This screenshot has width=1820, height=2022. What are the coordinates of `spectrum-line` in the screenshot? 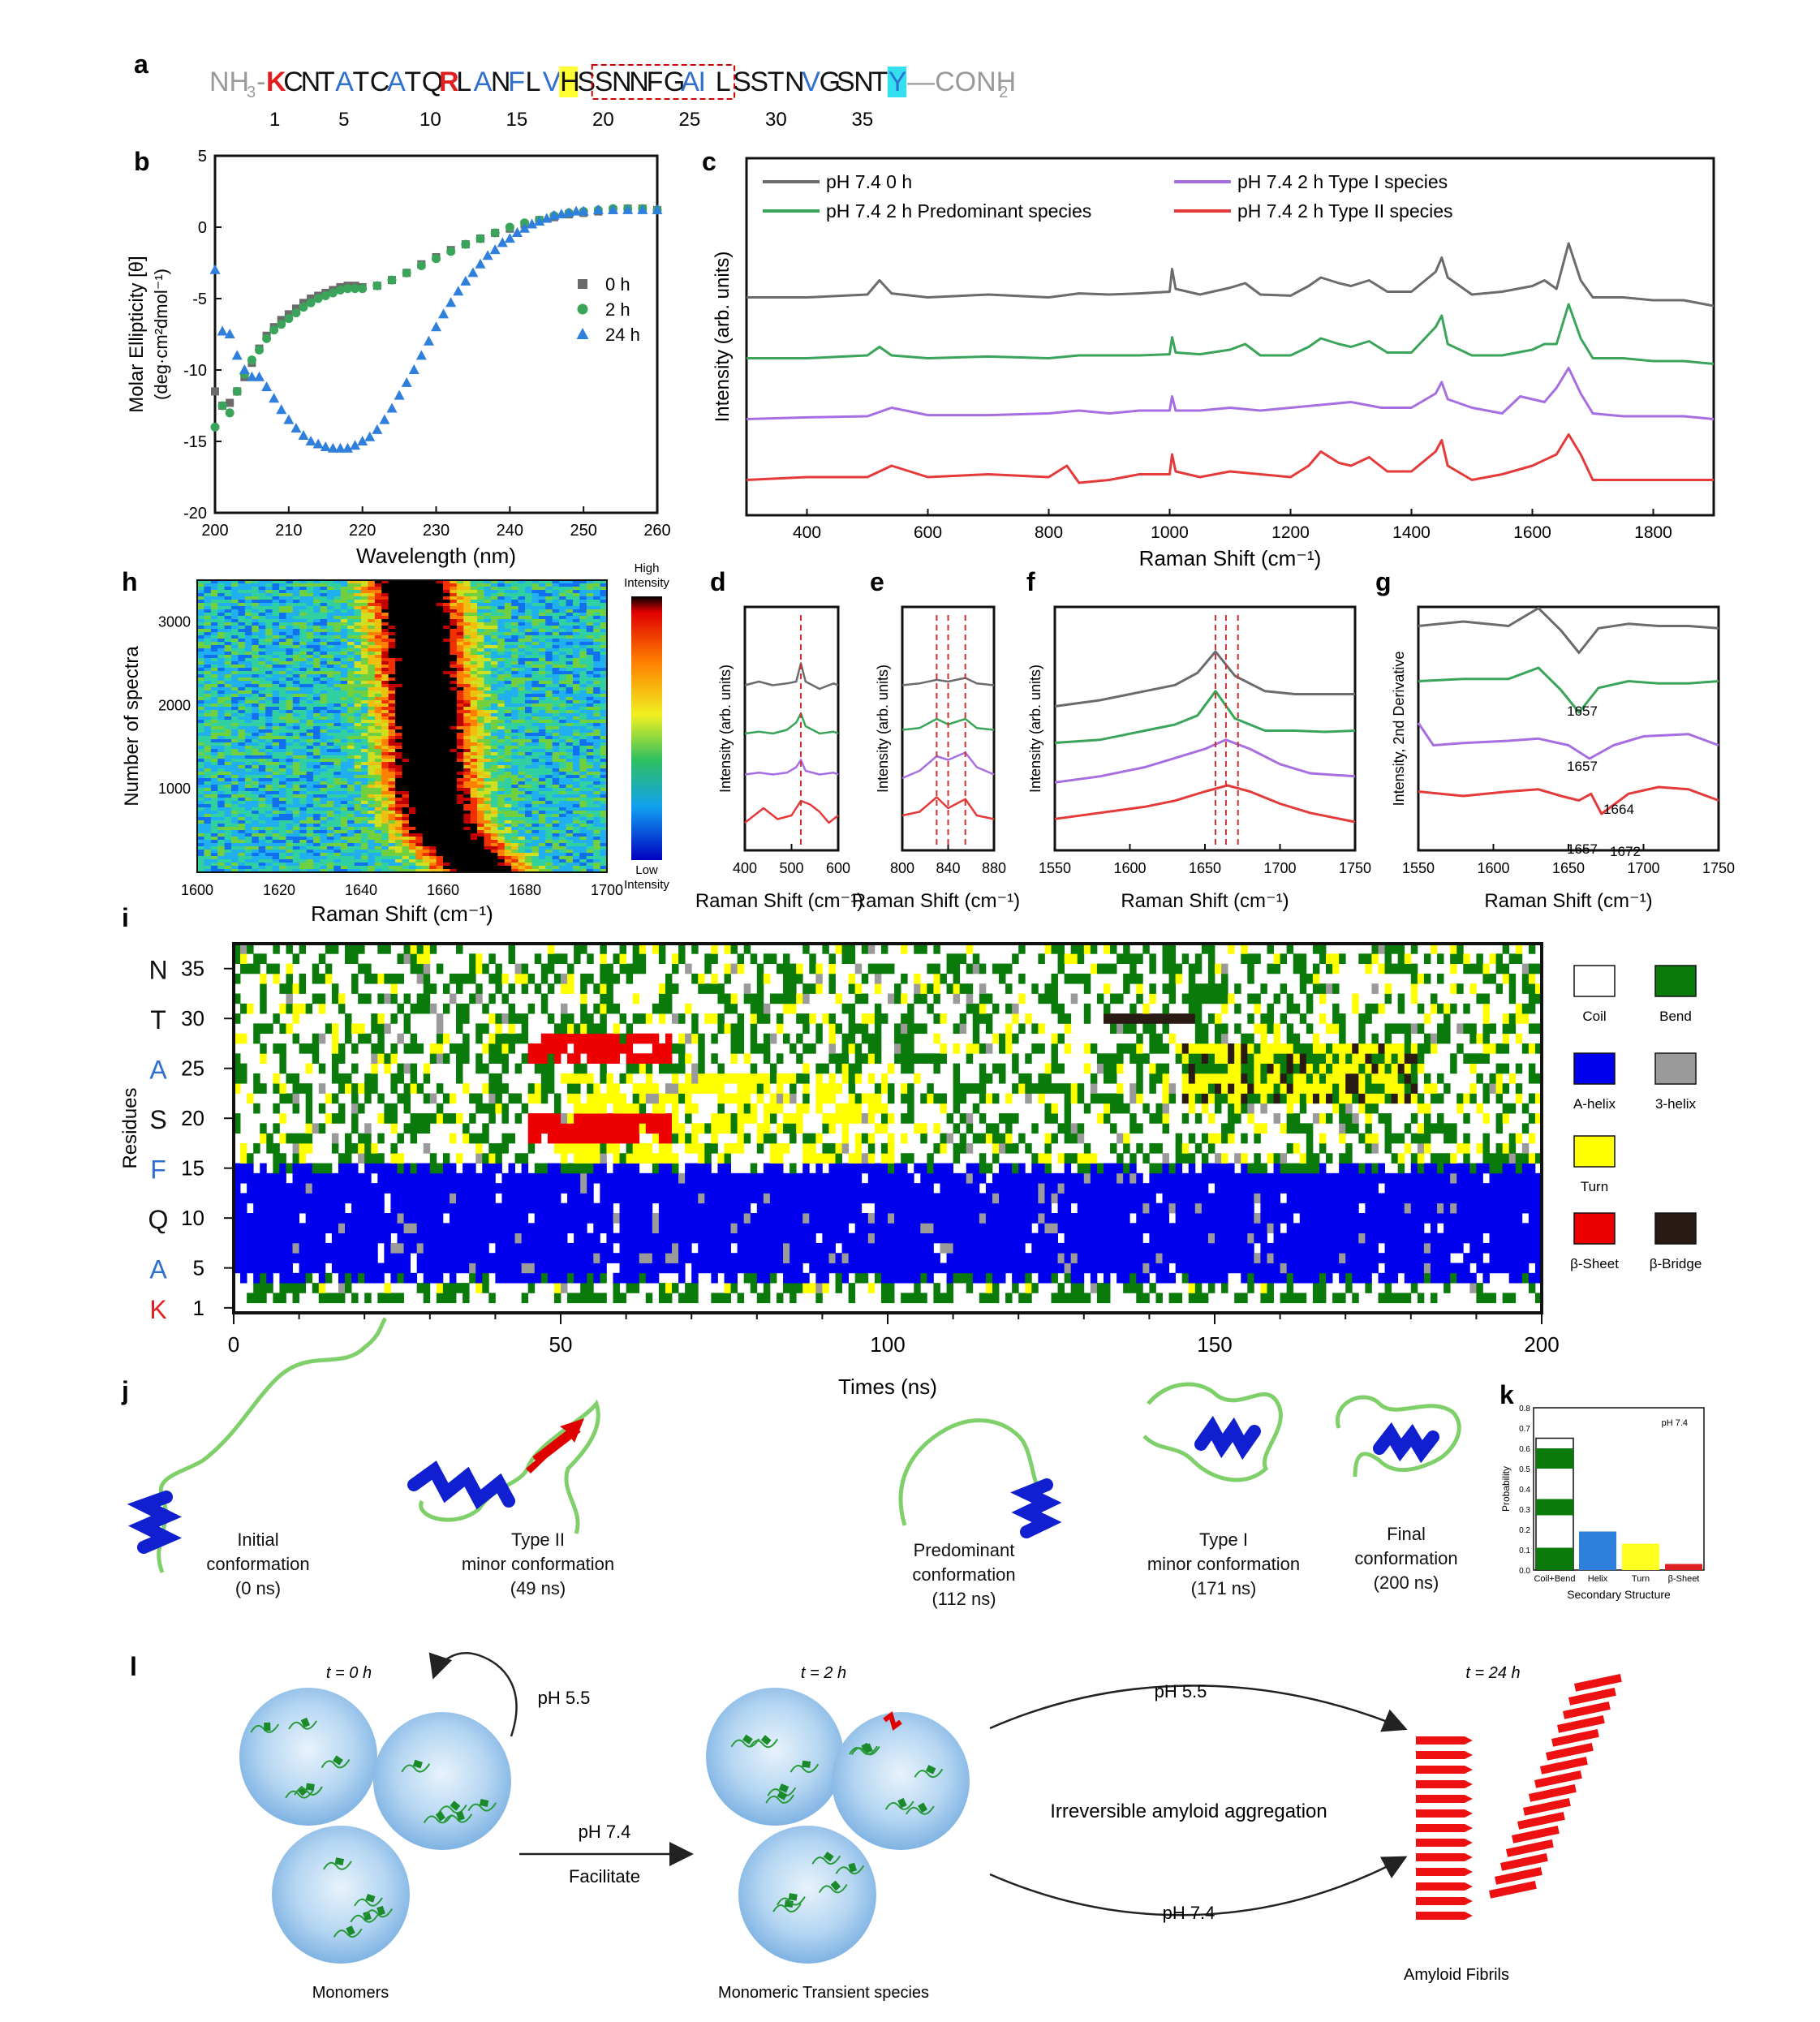 It's located at (1230, 393).